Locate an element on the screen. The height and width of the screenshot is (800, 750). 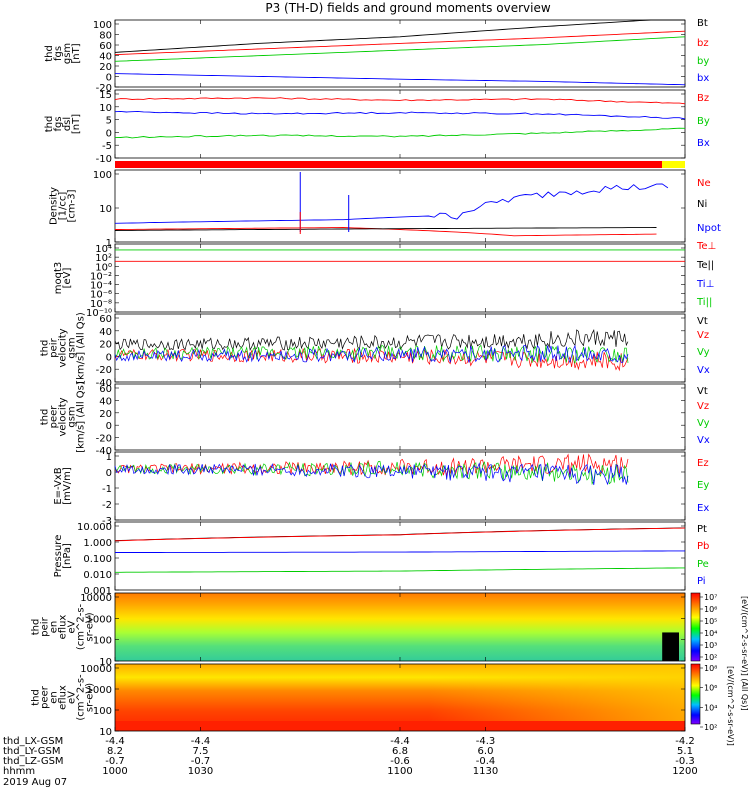
y-tick-label: 40 is located at coordinates (105, 332).